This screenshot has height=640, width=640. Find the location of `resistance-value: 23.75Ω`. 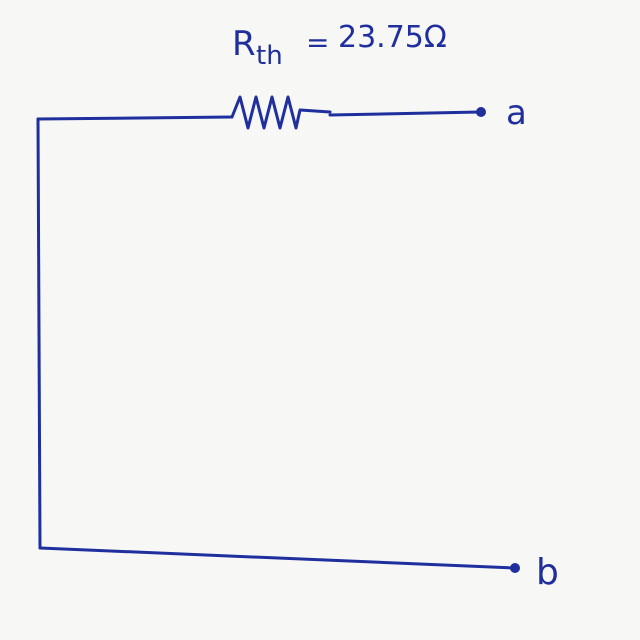

resistance-value: 23.75Ω is located at coordinates (392, 37).